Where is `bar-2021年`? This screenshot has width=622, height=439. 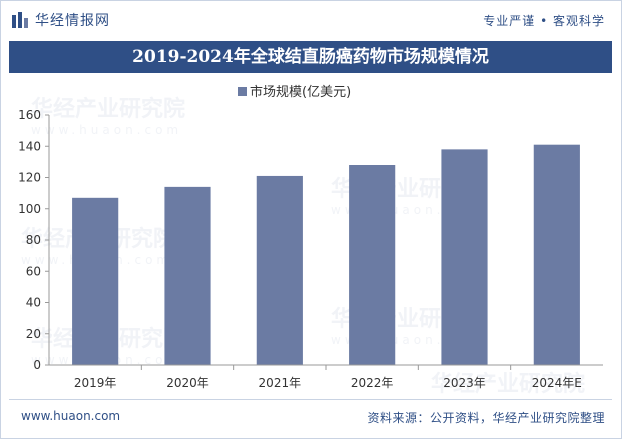
bar-2021年 is located at coordinates (279, 270).